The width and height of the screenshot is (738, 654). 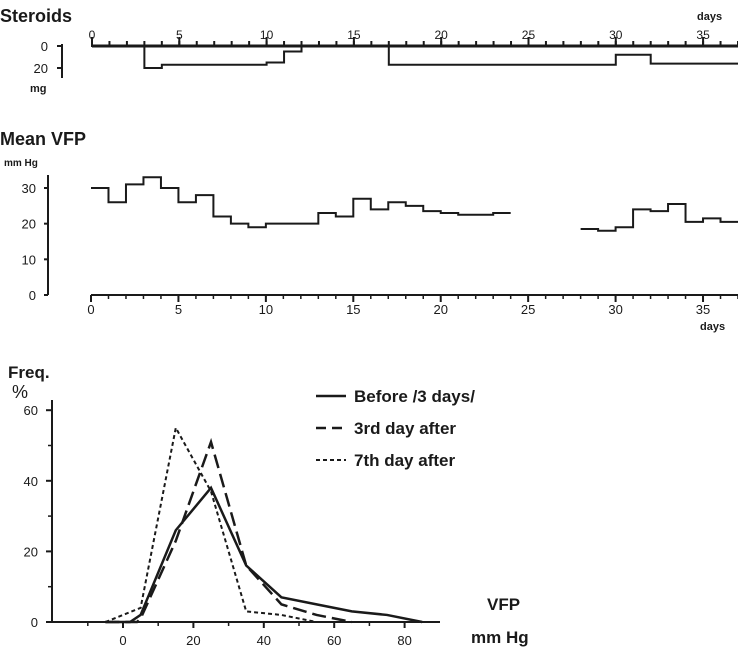 I want to click on vfp-x-tick-label: 25, so click(x=528, y=309).